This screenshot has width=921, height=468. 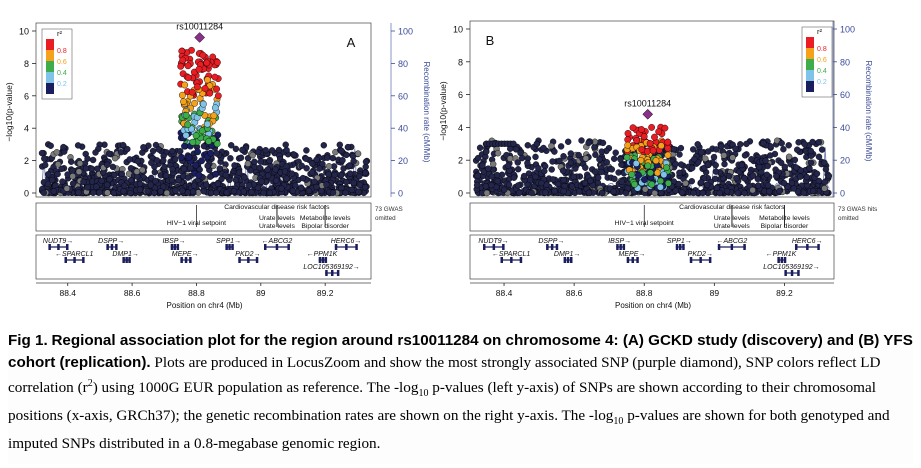 What do you see at coordinates (807, 241) in the screenshot?
I see `gene-label: HERC6→` at bounding box center [807, 241].